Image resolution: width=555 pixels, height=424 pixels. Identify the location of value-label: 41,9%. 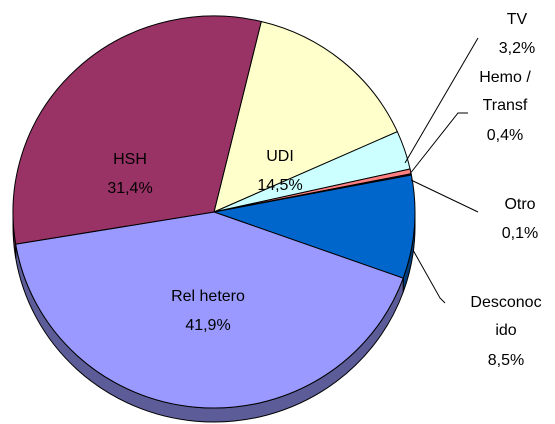
(207, 325).